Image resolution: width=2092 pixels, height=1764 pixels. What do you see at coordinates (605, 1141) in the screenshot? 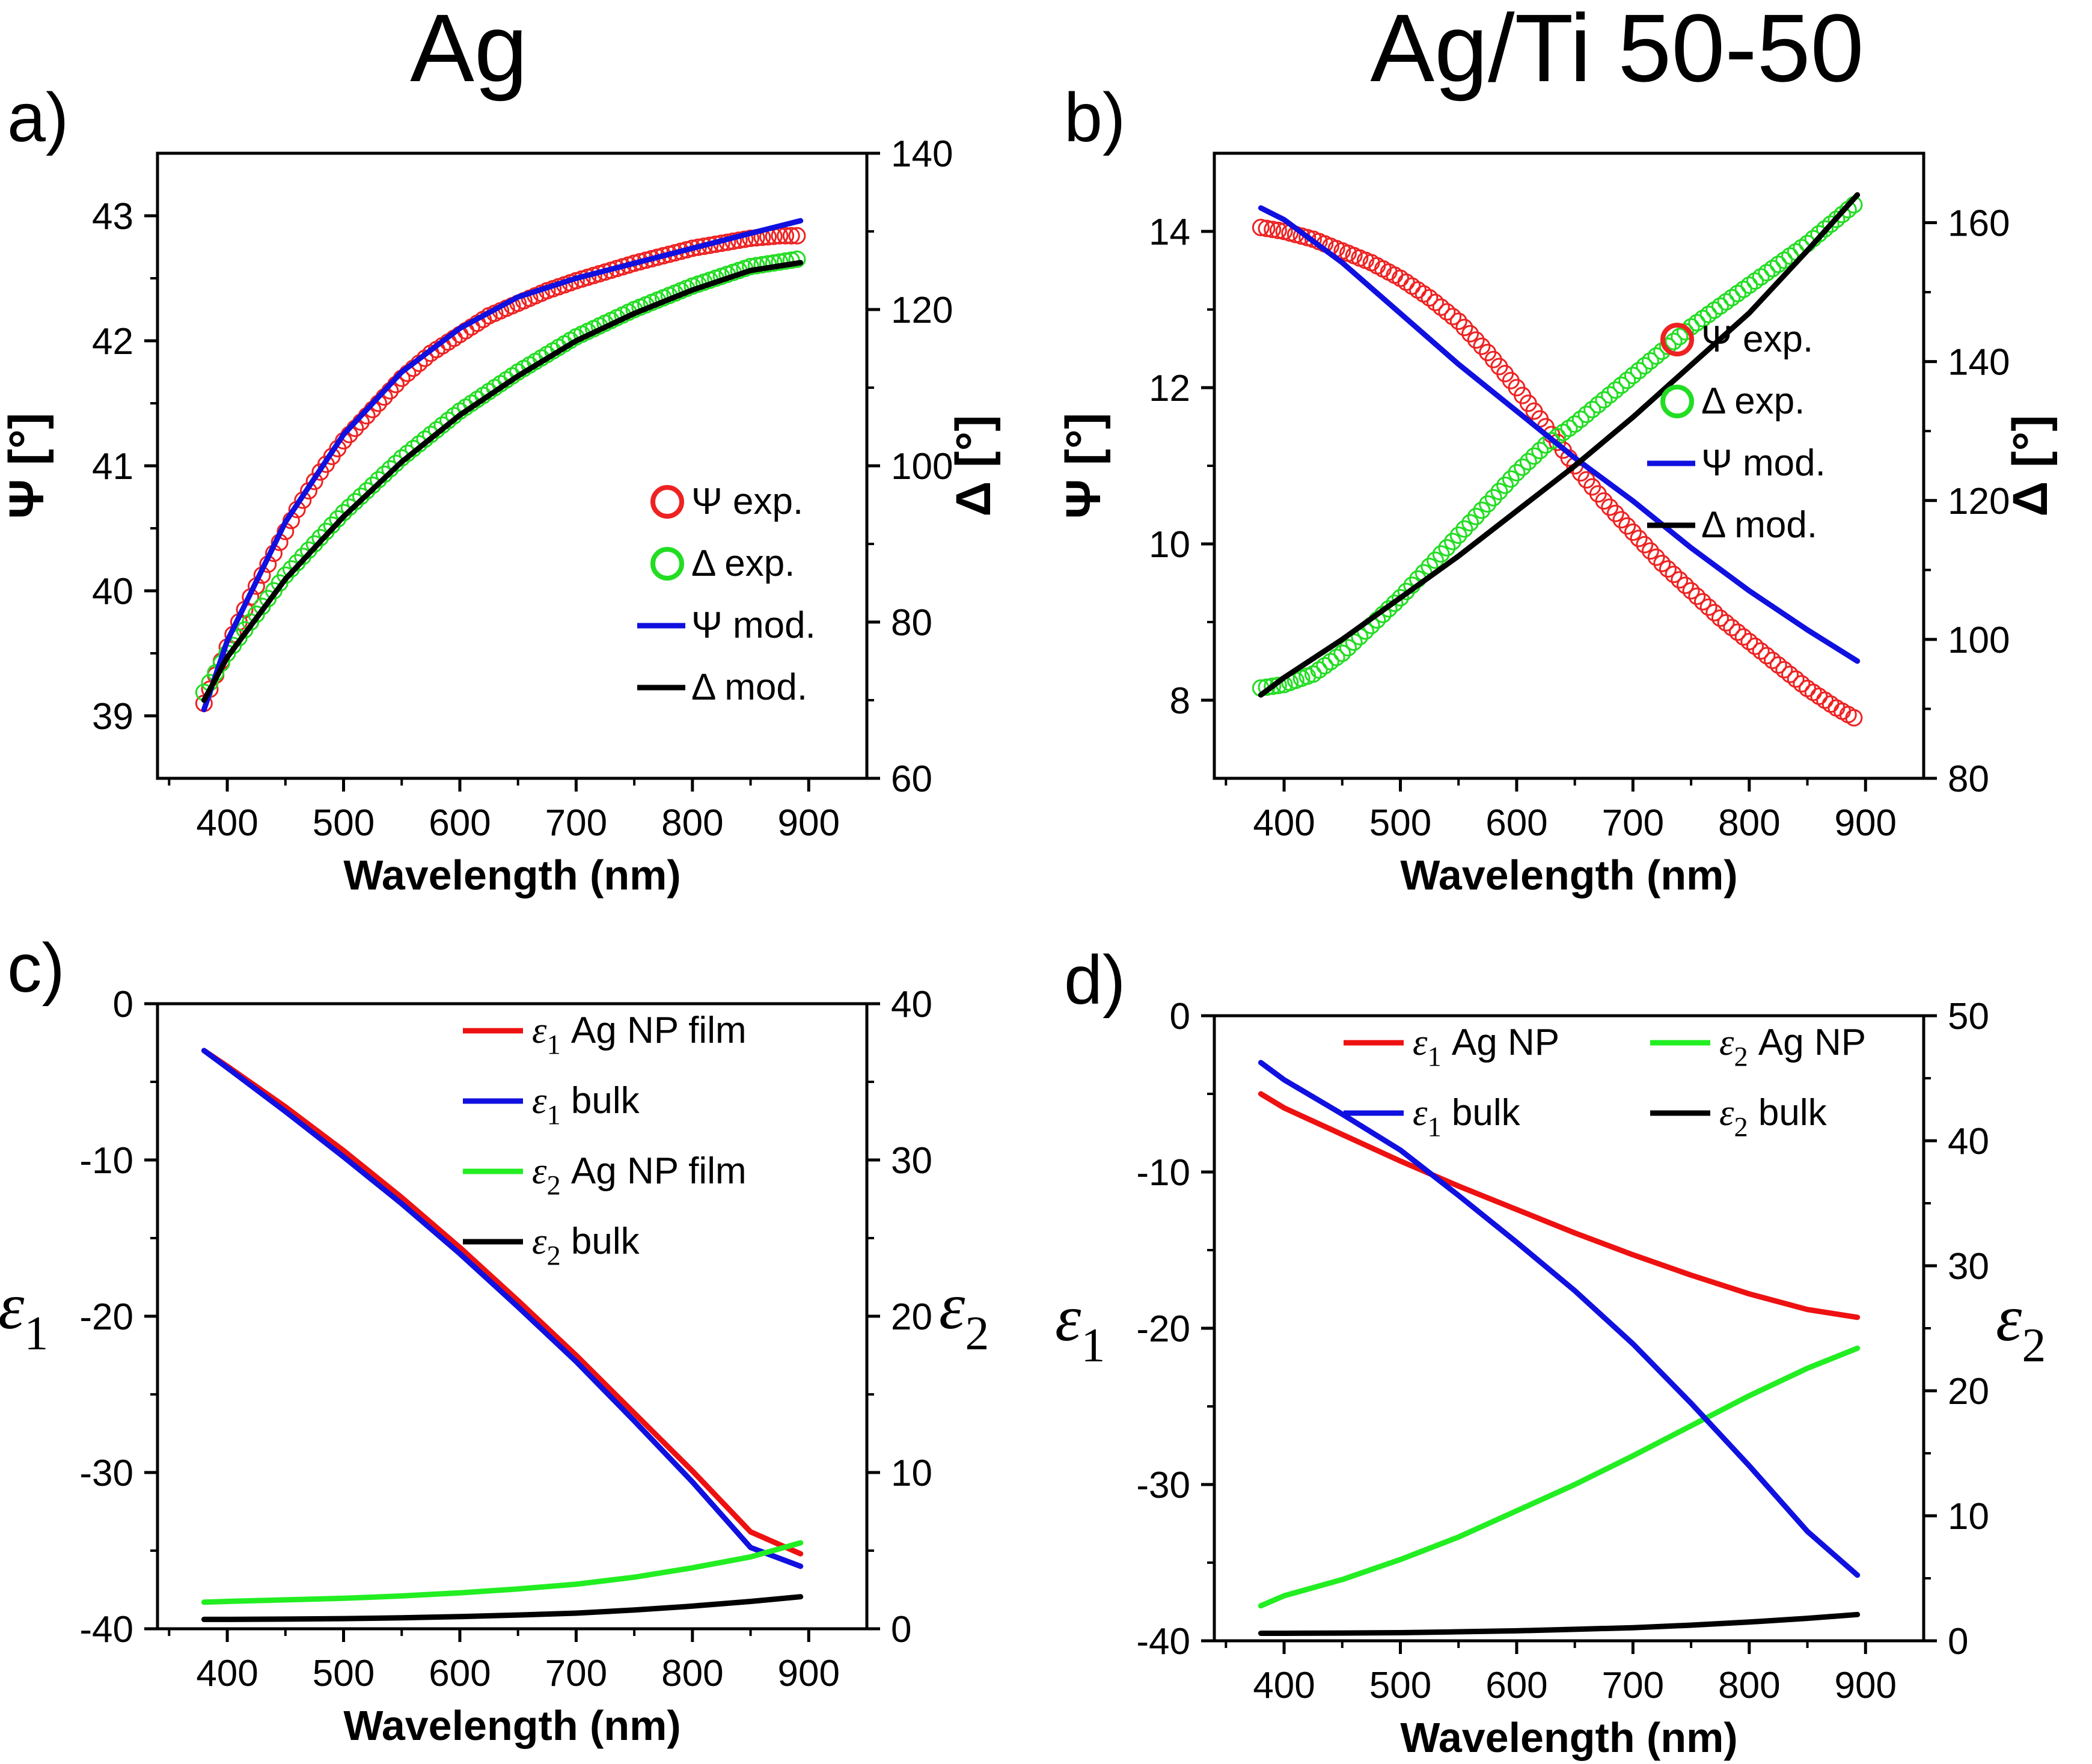
I see `legend: ε1 Ag NP film ε1 bulk ε2 Ag NP film ε2 bulk` at bounding box center [605, 1141].